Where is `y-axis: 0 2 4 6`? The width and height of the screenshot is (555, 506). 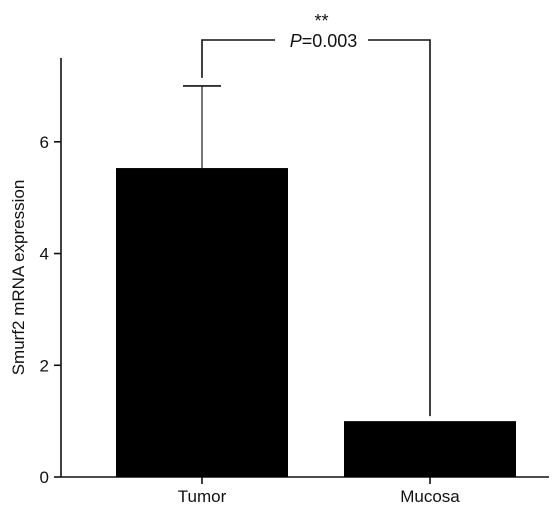
y-axis: 0 2 4 6 is located at coordinates (51, 272).